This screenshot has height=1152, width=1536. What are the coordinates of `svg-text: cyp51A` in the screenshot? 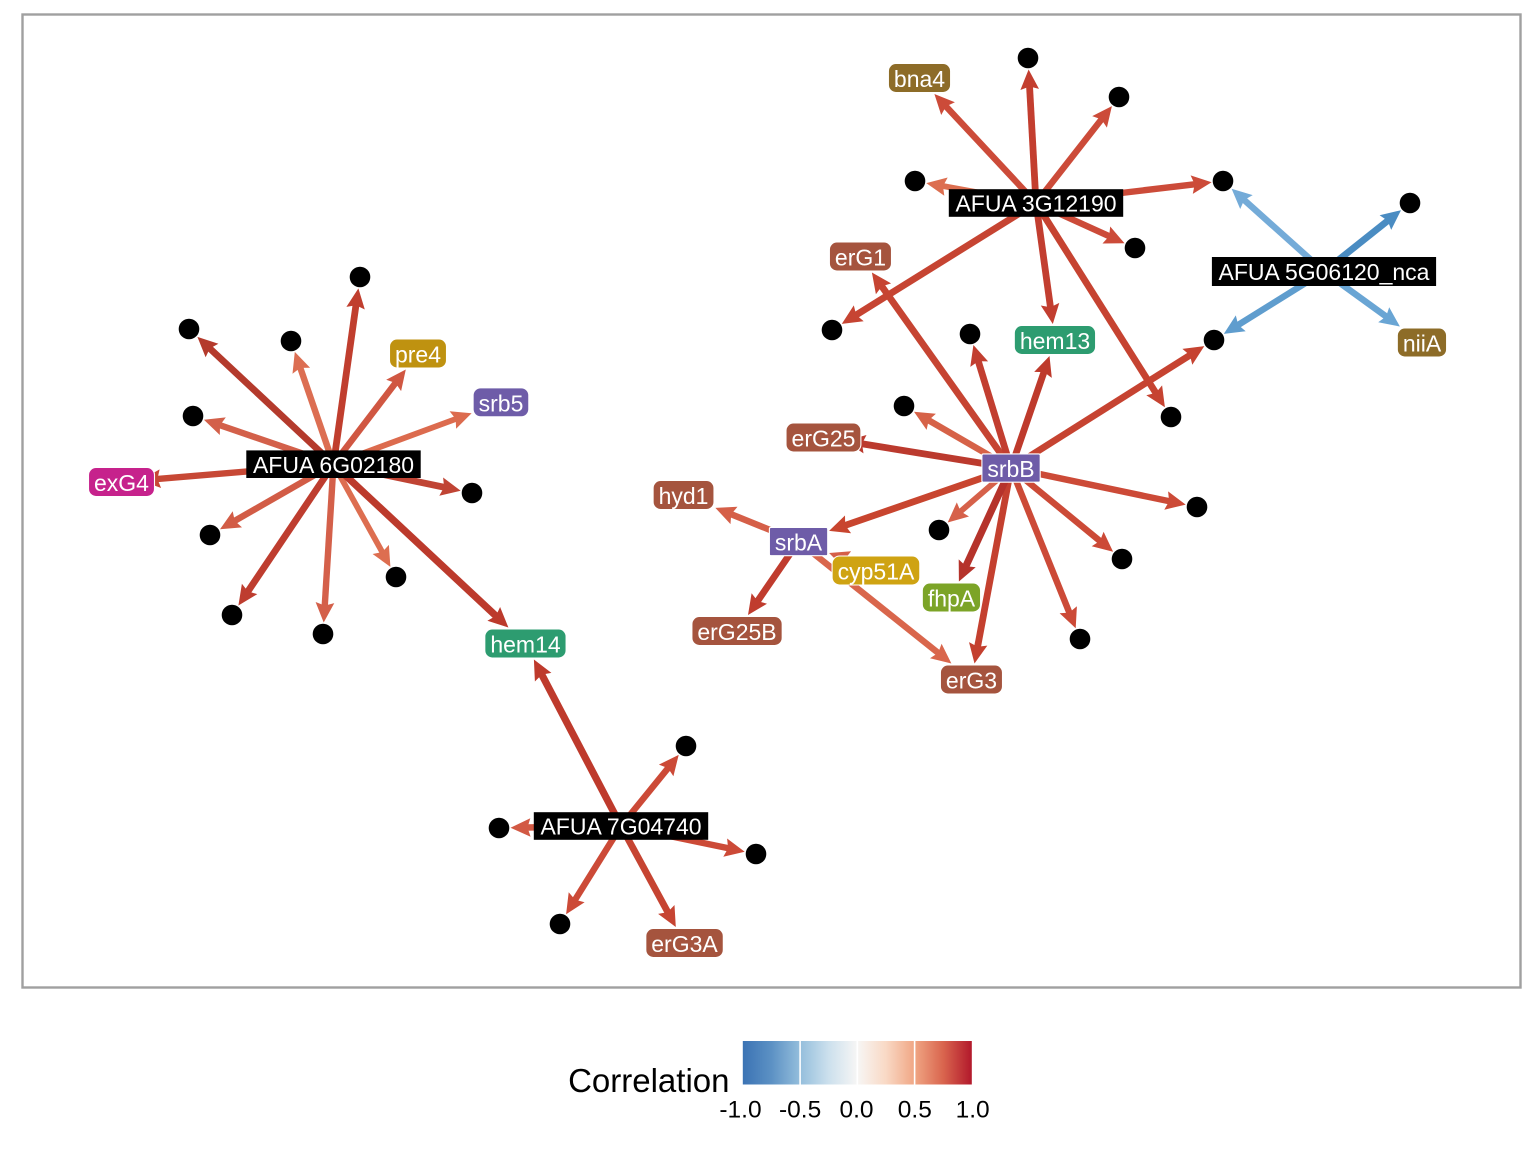 It's located at (876, 572).